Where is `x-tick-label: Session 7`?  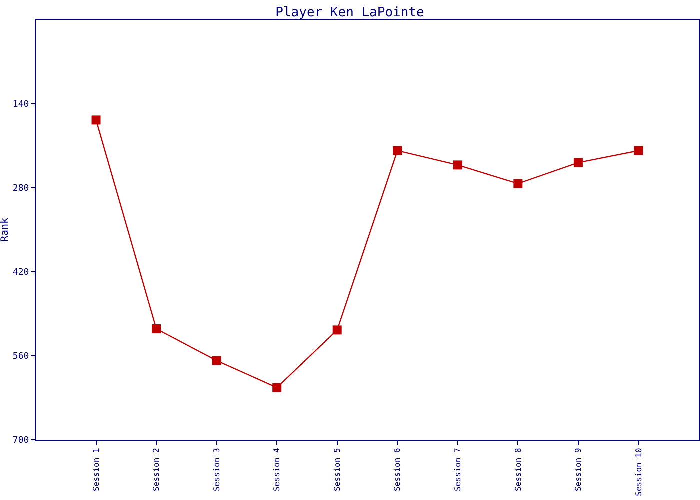 x-tick-label: Session 7 is located at coordinates (458, 470).